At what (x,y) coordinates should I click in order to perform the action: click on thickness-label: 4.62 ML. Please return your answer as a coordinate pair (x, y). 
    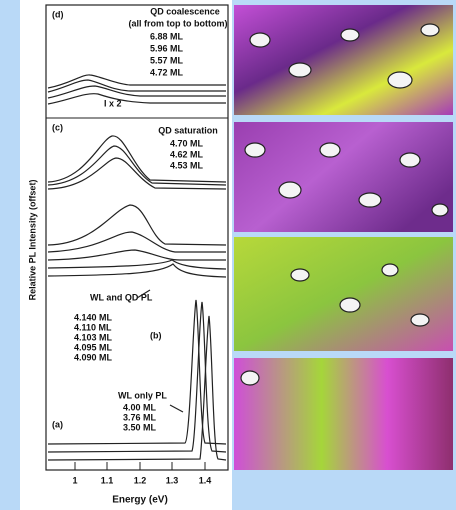
    Looking at the image, I should click on (187, 154).